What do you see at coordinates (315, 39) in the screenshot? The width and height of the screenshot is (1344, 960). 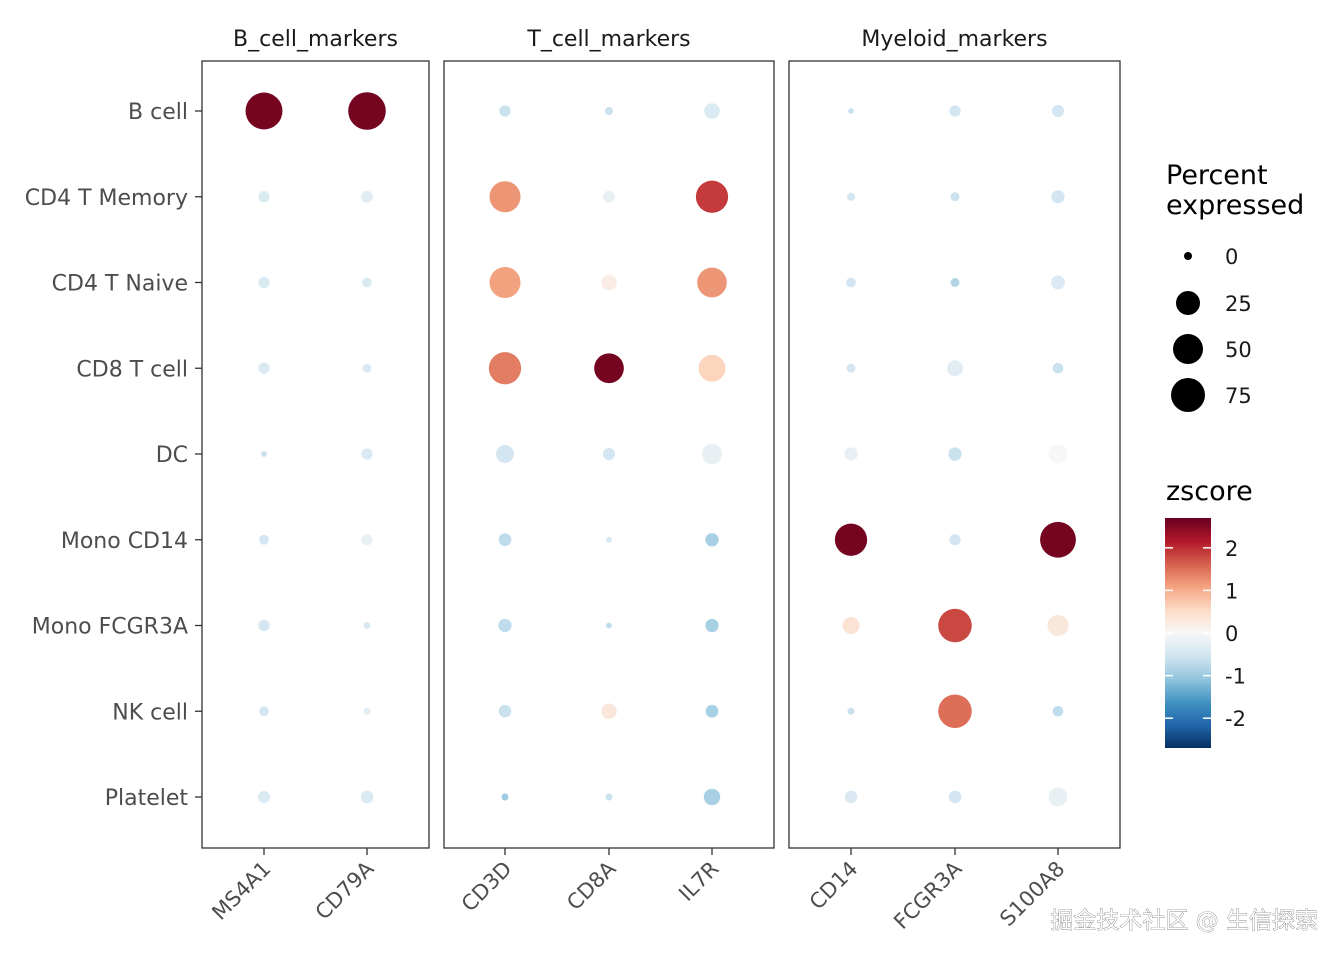 I see `facet-title: B_cell_markers` at bounding box center [315, 39].